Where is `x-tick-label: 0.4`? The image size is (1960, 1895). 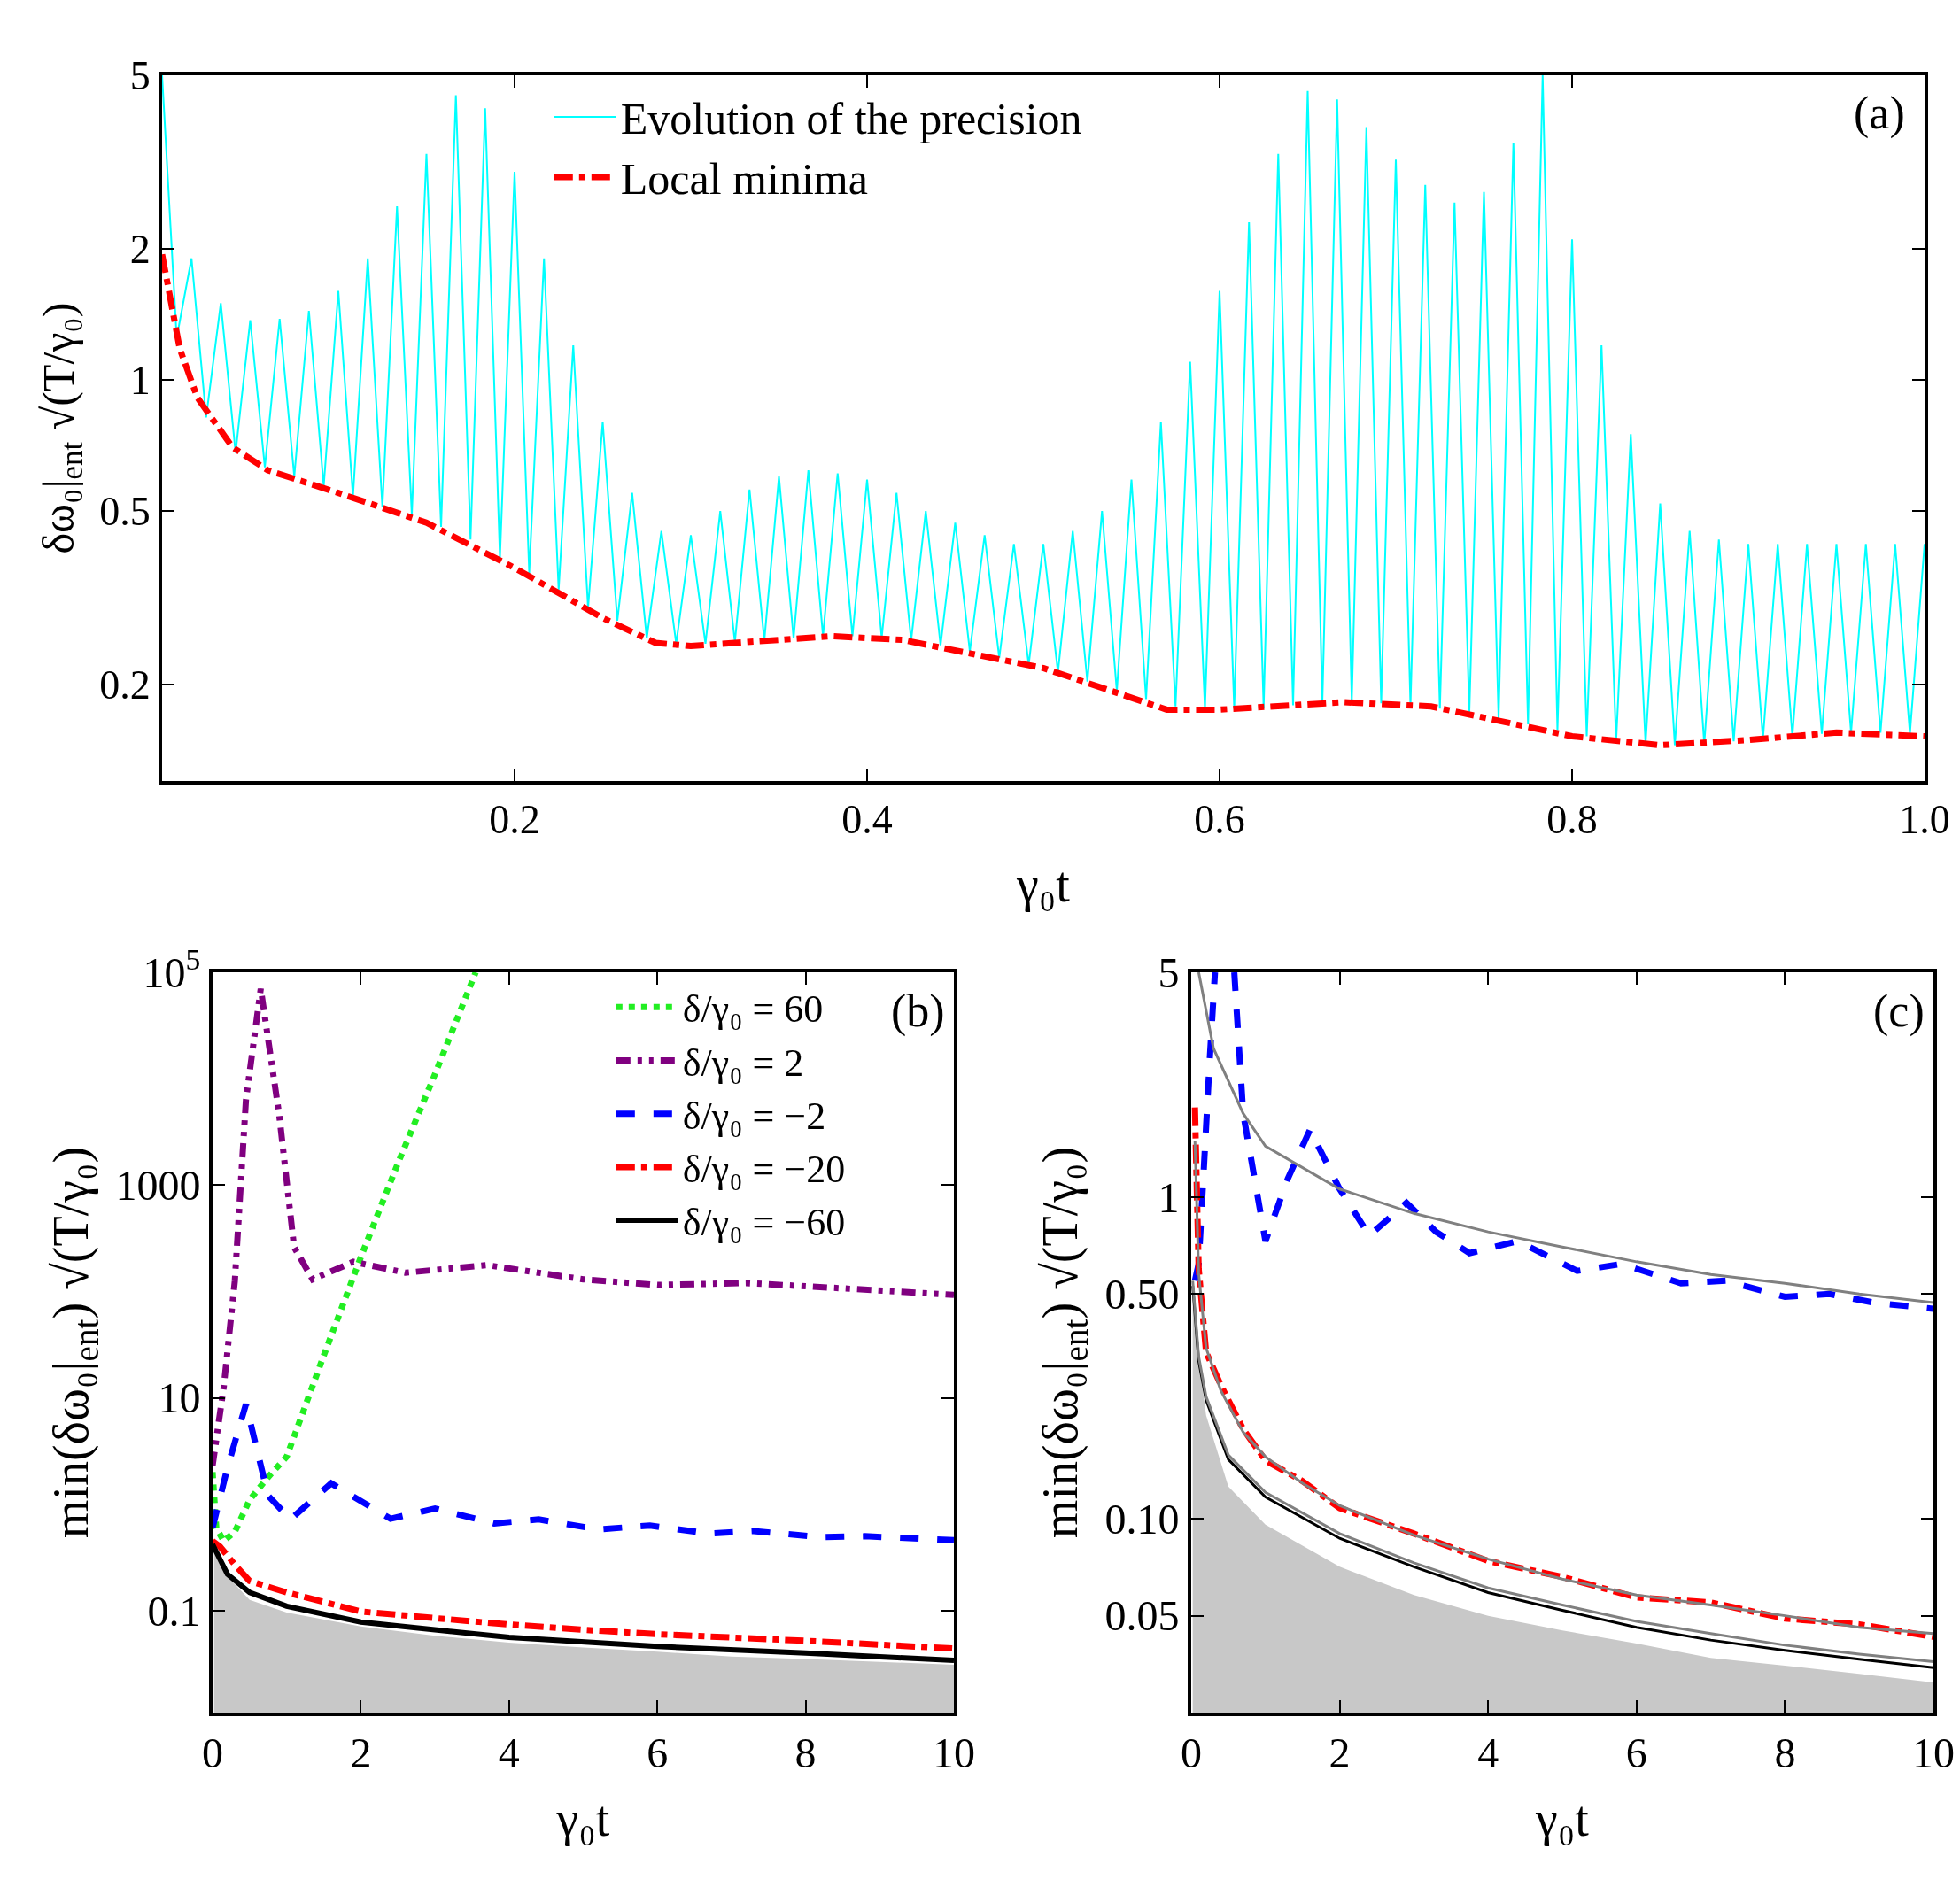
x-tick-label: 0.4 is located at coordinates (867, 820).